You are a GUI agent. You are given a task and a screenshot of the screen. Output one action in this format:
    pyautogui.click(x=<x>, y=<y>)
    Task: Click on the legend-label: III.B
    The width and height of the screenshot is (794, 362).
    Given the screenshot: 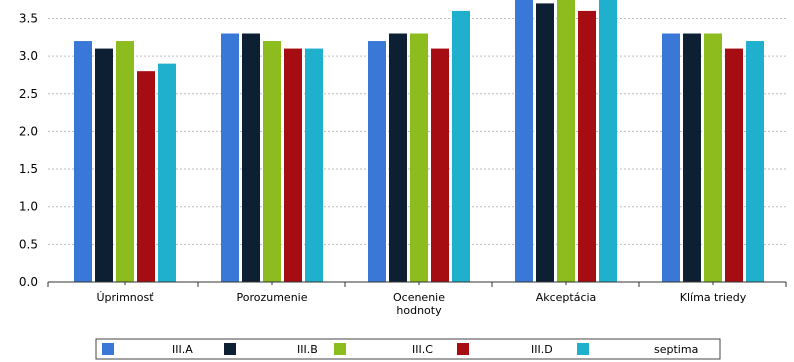 What is the action you would take?
    pyautogui.click(x=307, y=349)
    